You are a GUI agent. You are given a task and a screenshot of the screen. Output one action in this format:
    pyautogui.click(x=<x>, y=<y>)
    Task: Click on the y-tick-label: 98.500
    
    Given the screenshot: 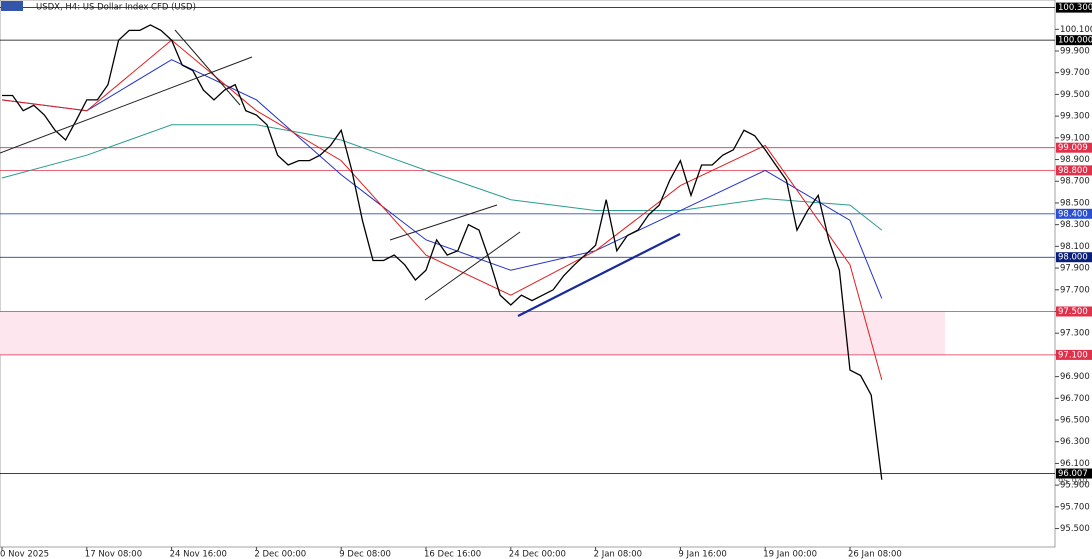 What is the action you would take?
    pyautogui.click(x=1075, y=203)
    